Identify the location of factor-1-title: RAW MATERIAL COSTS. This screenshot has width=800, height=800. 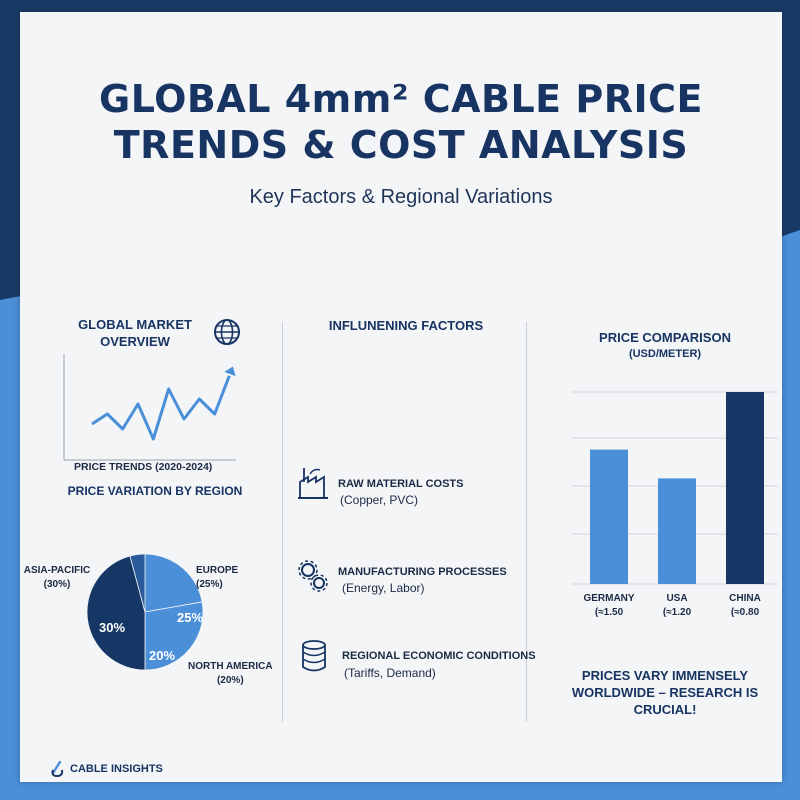
(401, 484).